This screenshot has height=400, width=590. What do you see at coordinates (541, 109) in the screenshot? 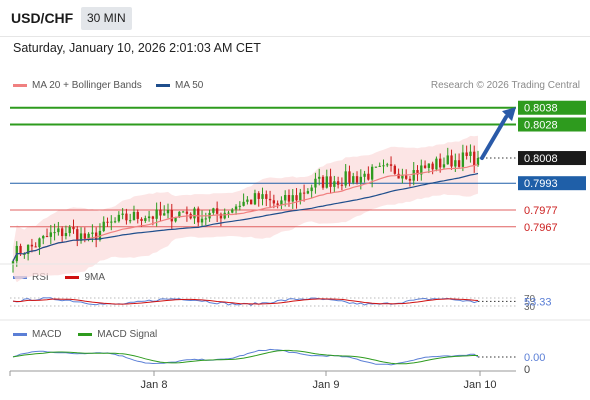
I see `level-0-8038-label: 0.8038` at bounding box center [541, 109].